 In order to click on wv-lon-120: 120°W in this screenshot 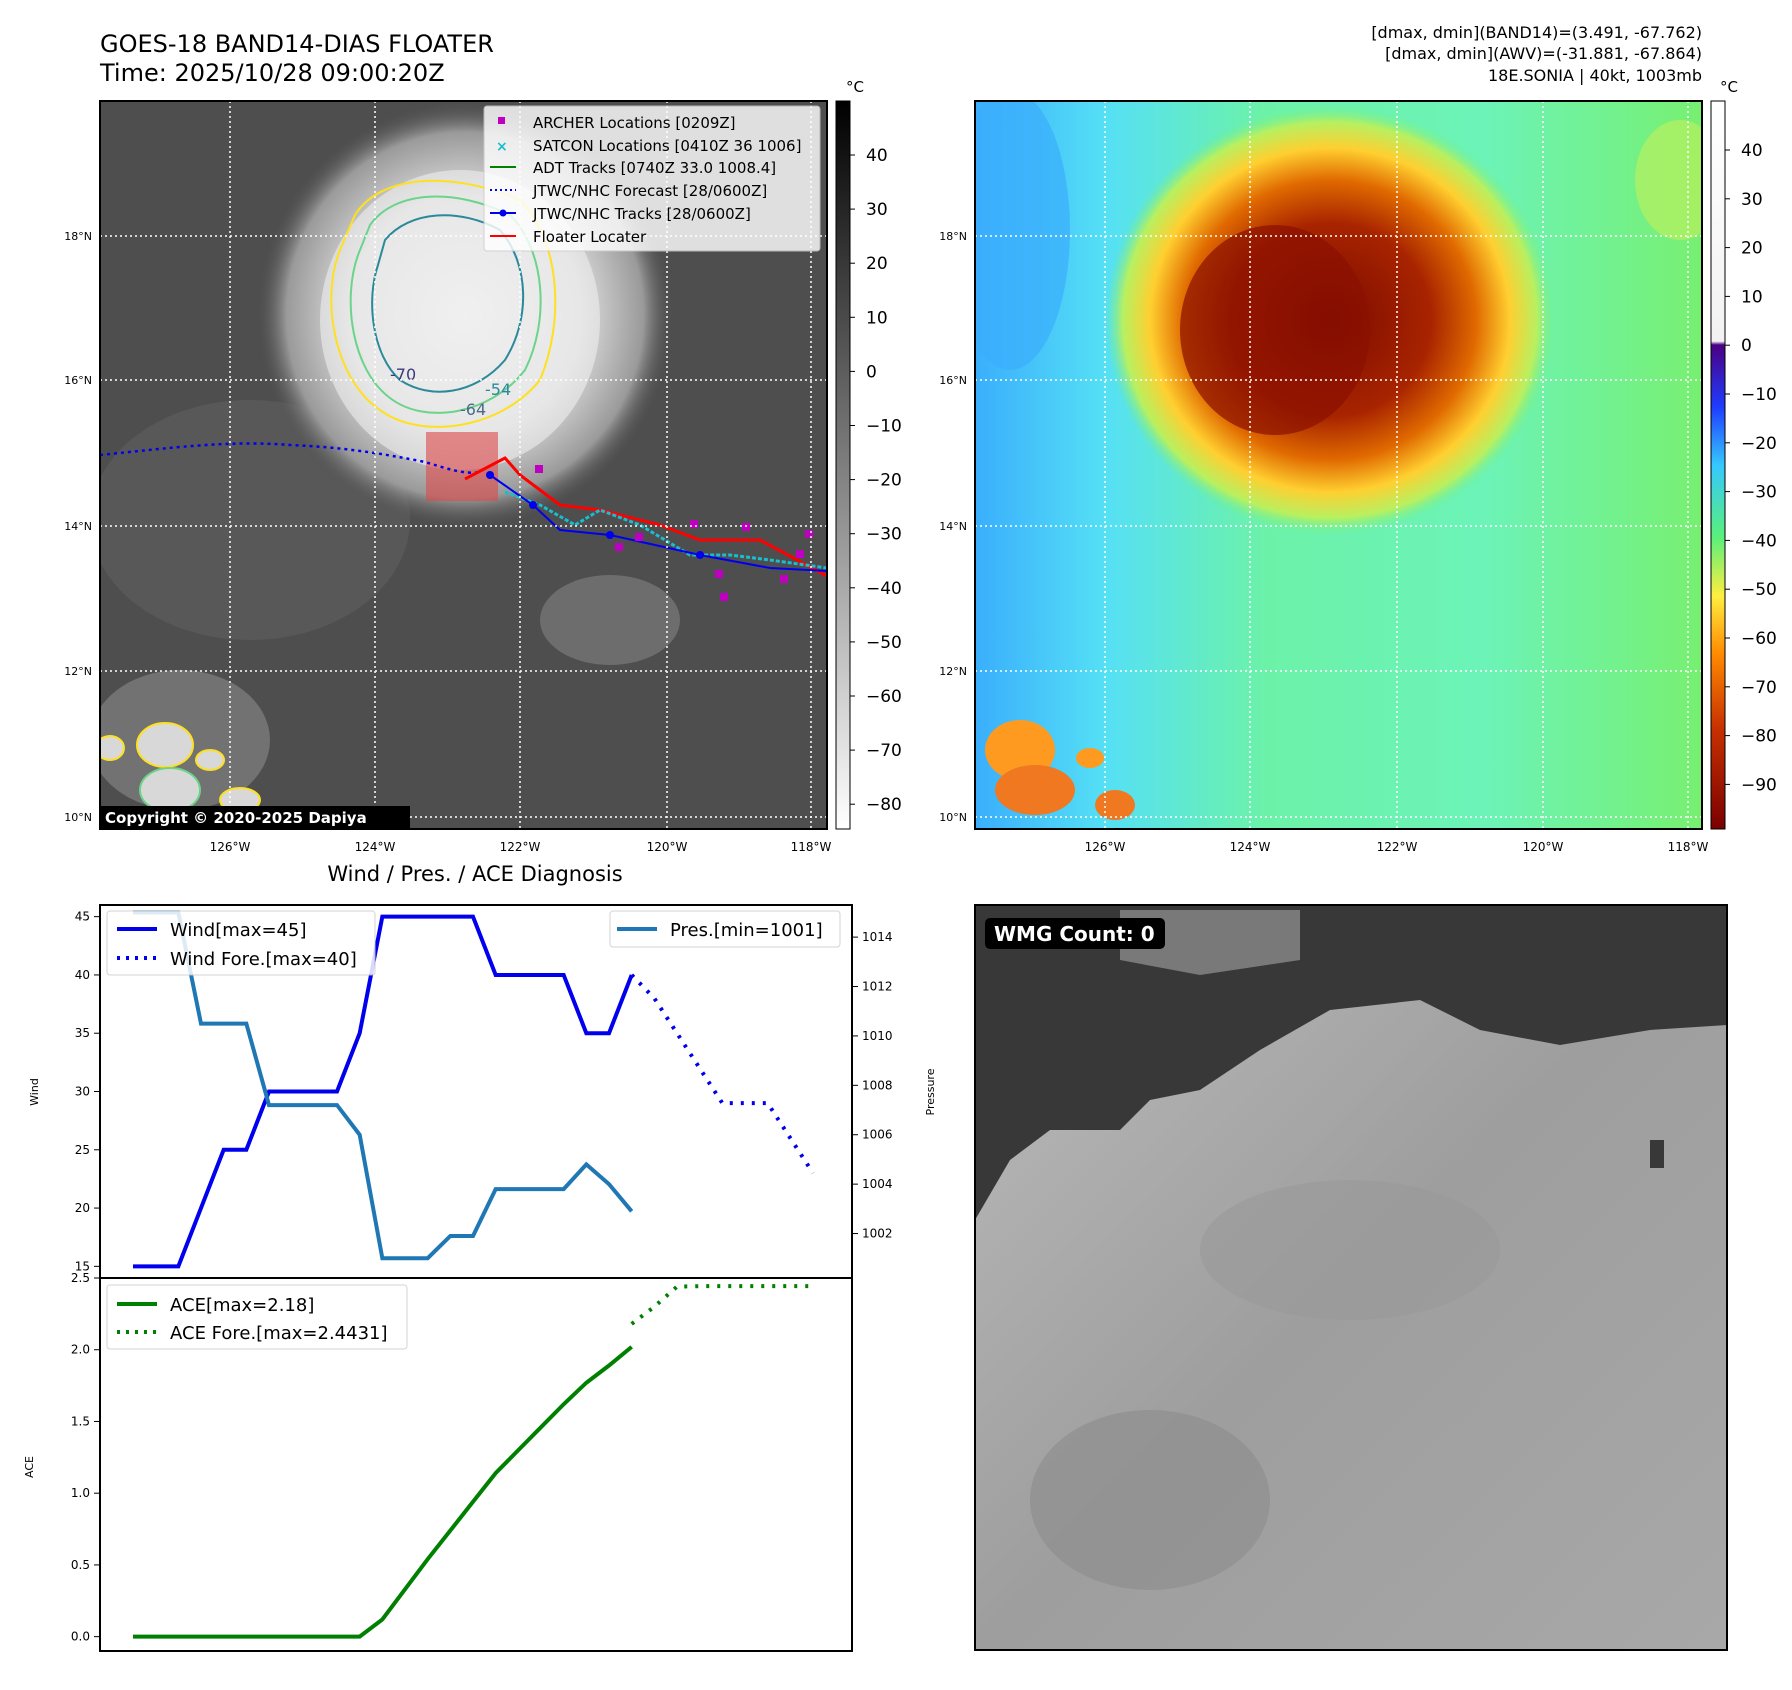, I will do `click(1543, 847)`.